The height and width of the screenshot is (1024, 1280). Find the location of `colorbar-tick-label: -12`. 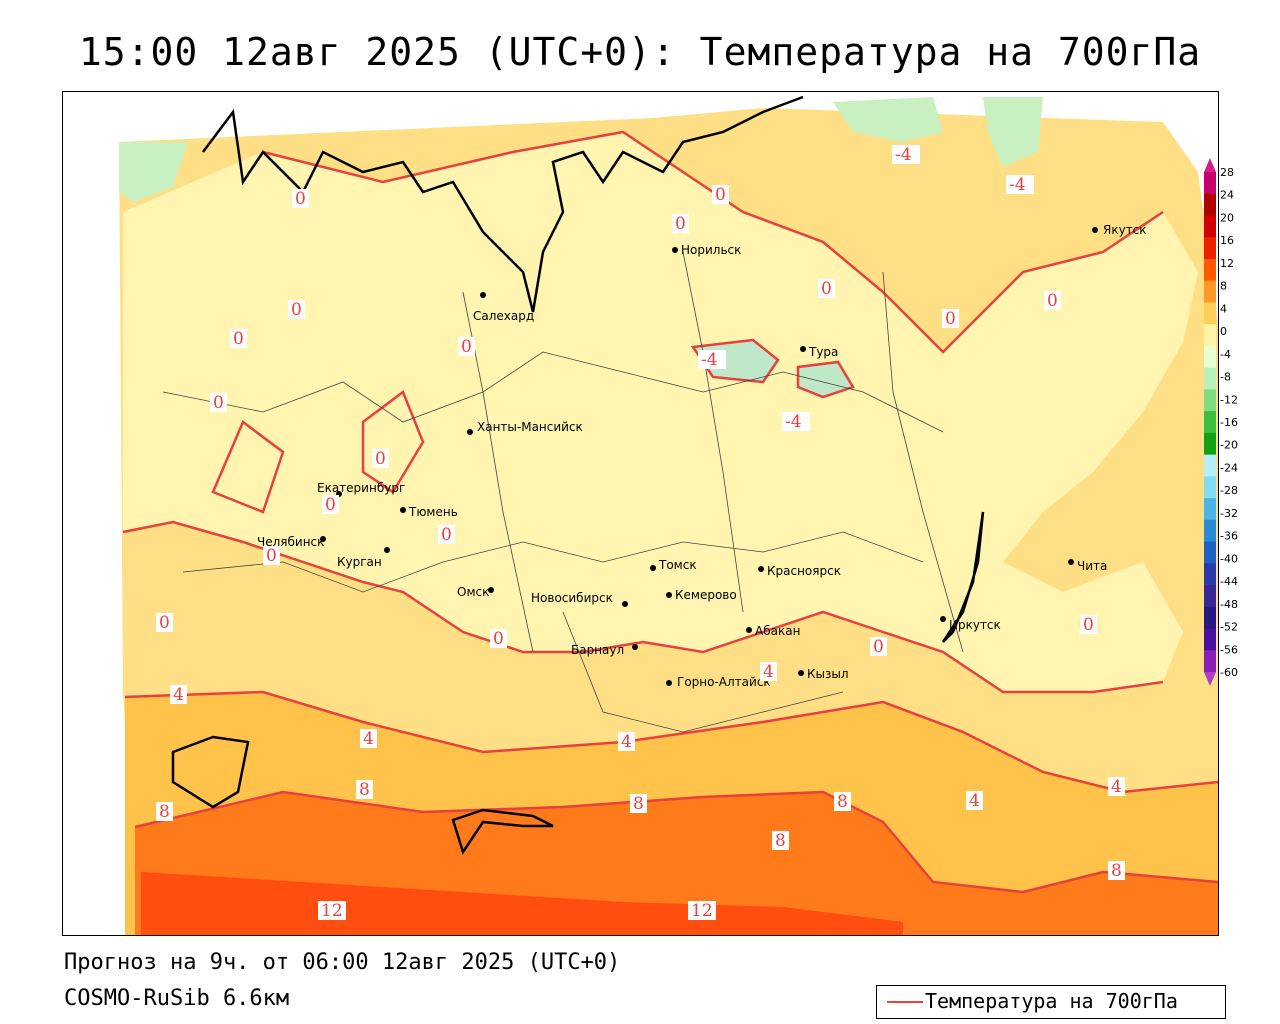

colorbar-tick-label: -12 is located at coordinates (1229, 399).